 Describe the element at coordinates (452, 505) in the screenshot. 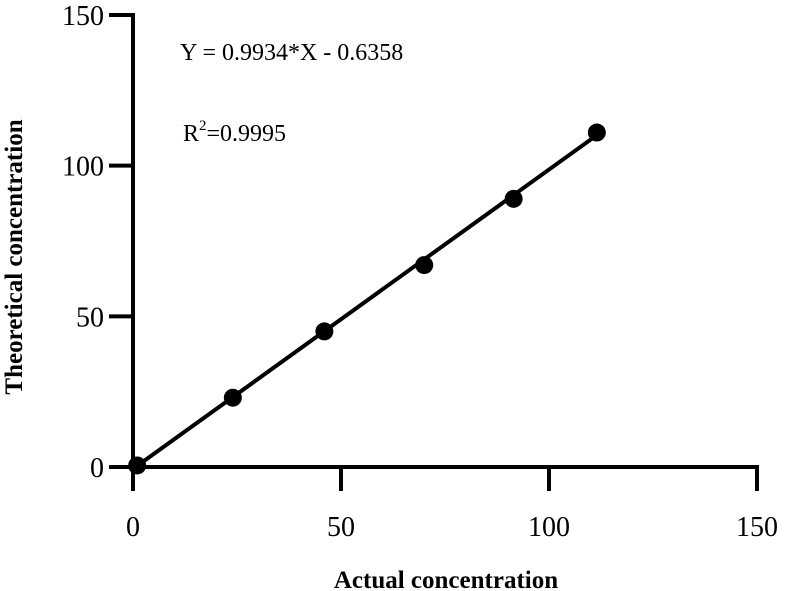

I see `x-axis-ticks: 0 50 100 150` at that location.